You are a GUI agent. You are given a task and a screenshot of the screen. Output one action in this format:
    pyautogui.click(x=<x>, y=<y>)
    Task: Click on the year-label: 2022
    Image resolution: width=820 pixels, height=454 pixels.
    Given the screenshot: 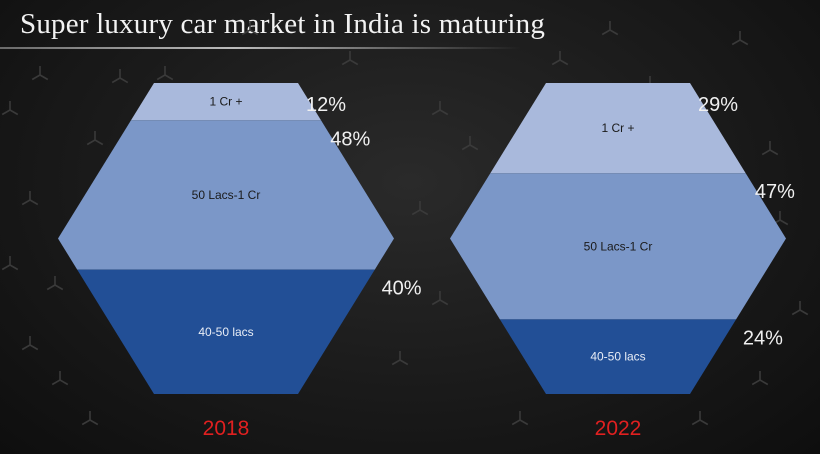 What is the action you would take?
    pyautogui.click(x=618, y=428)
    